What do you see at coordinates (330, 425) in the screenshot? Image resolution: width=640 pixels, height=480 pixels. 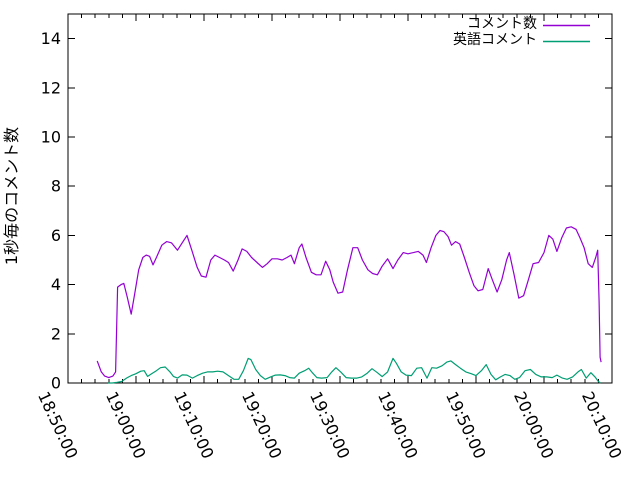 I see `x-tick-label: 19:30:00` at bounding box center [330, 425].